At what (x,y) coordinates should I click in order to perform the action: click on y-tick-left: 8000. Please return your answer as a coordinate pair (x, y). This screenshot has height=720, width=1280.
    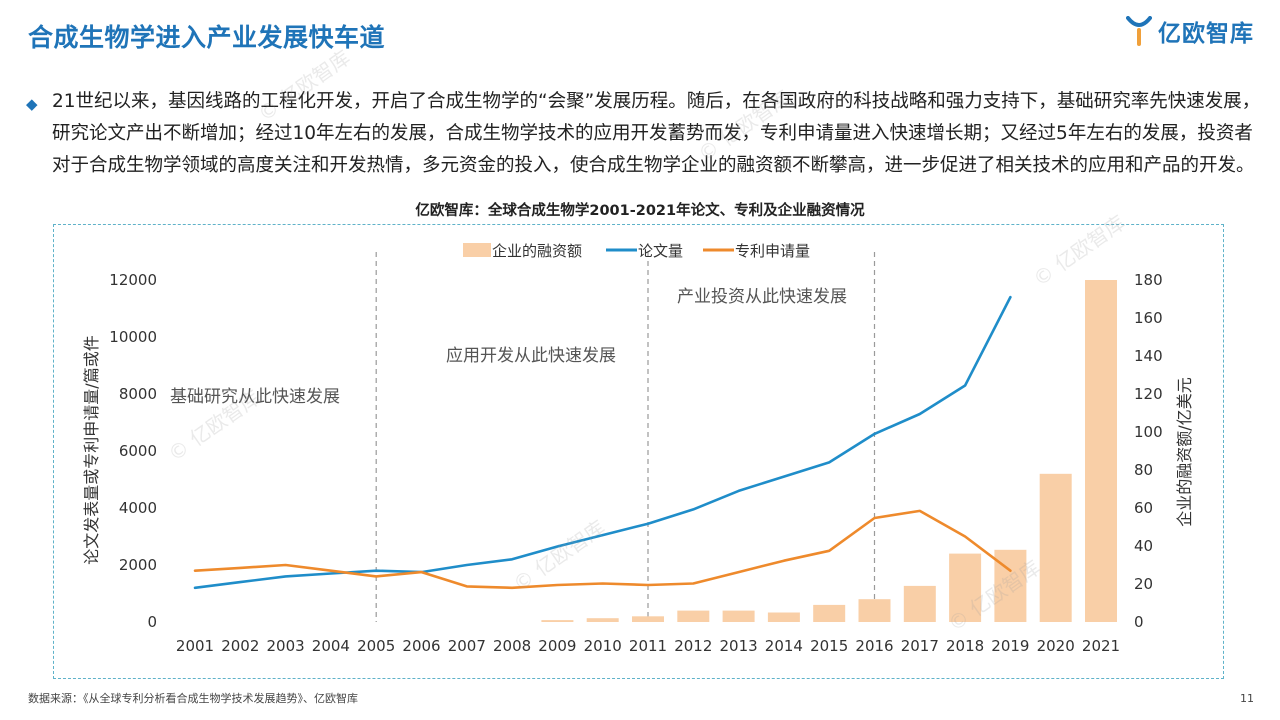
    Looking at the image, I should click on (138, 394).